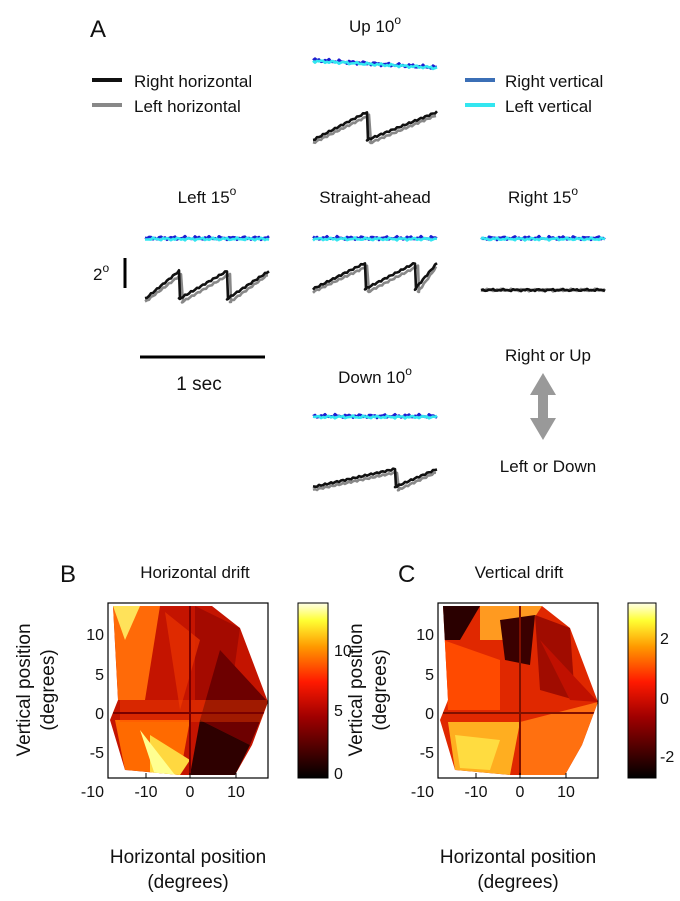 The image size is (680, 901). I want to click on legend-left-horizontal: Left horizontal, so click(187, 106).